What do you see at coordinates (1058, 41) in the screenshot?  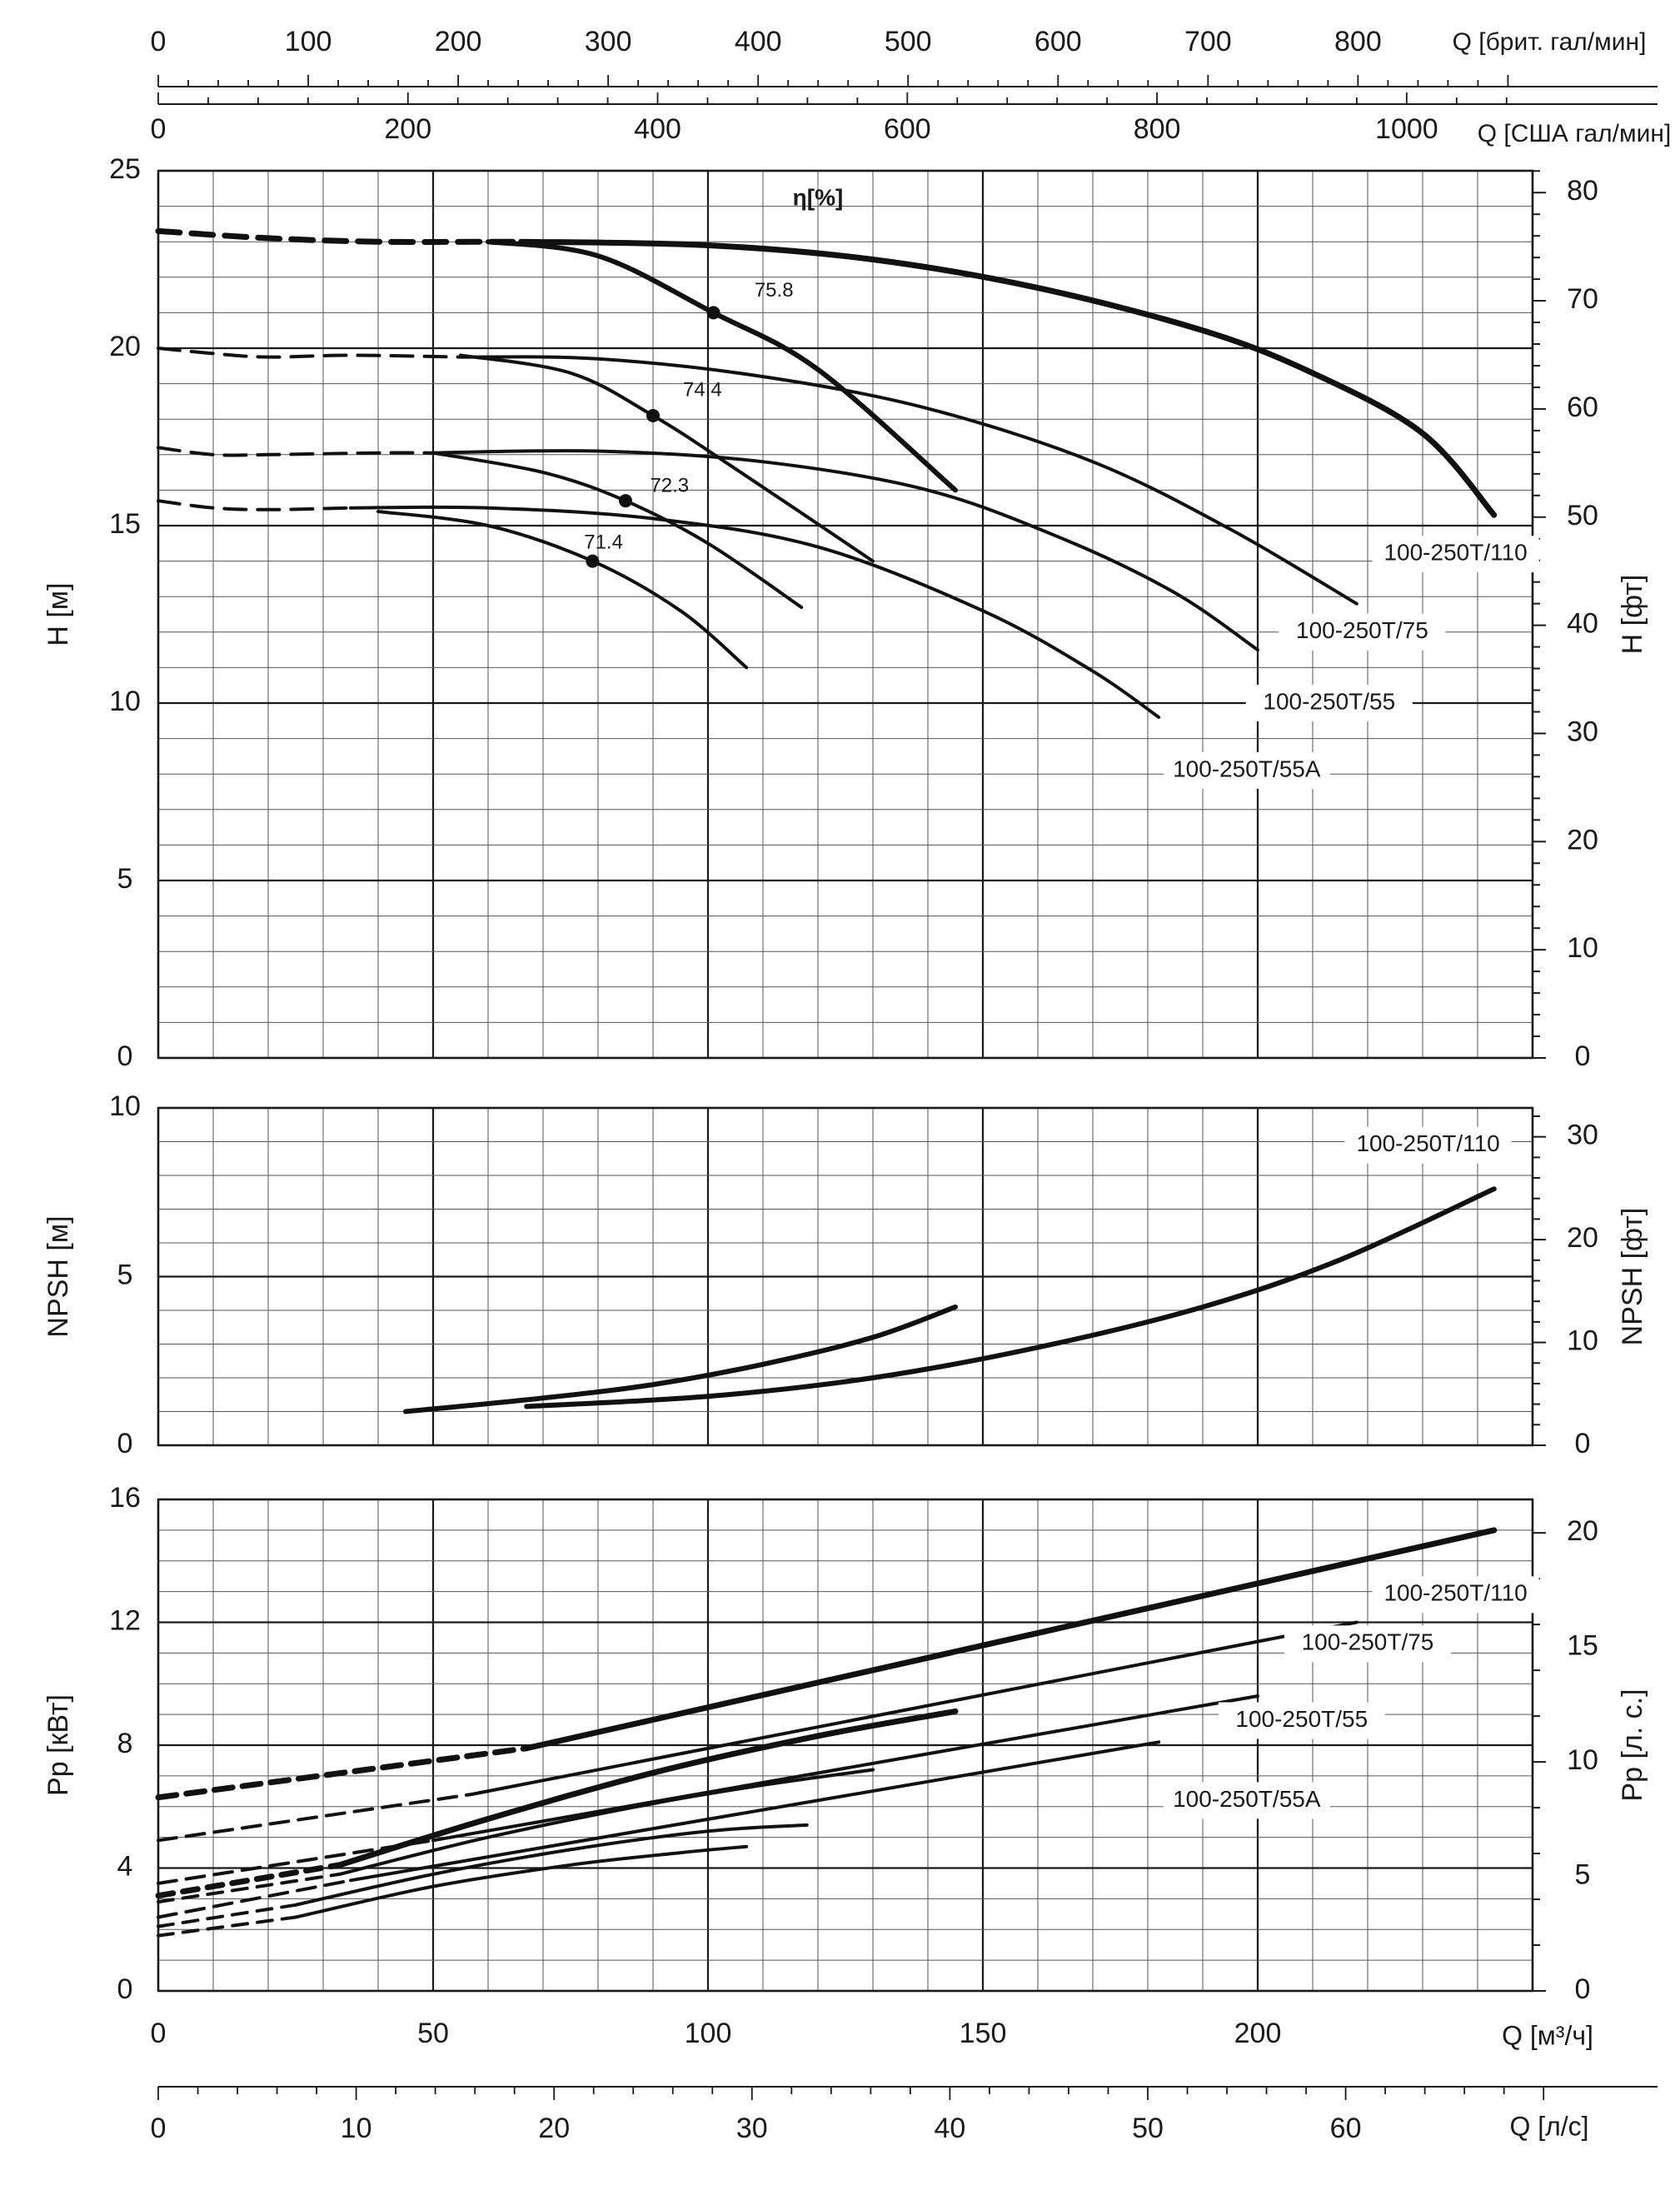 I see `uk-tick-label: 600` at bounding box center [1058, 41].